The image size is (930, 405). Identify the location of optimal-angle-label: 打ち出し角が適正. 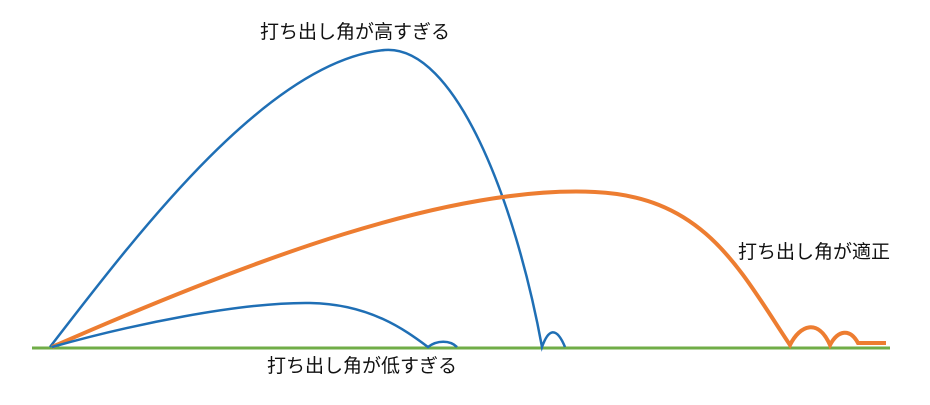
(814, 252).